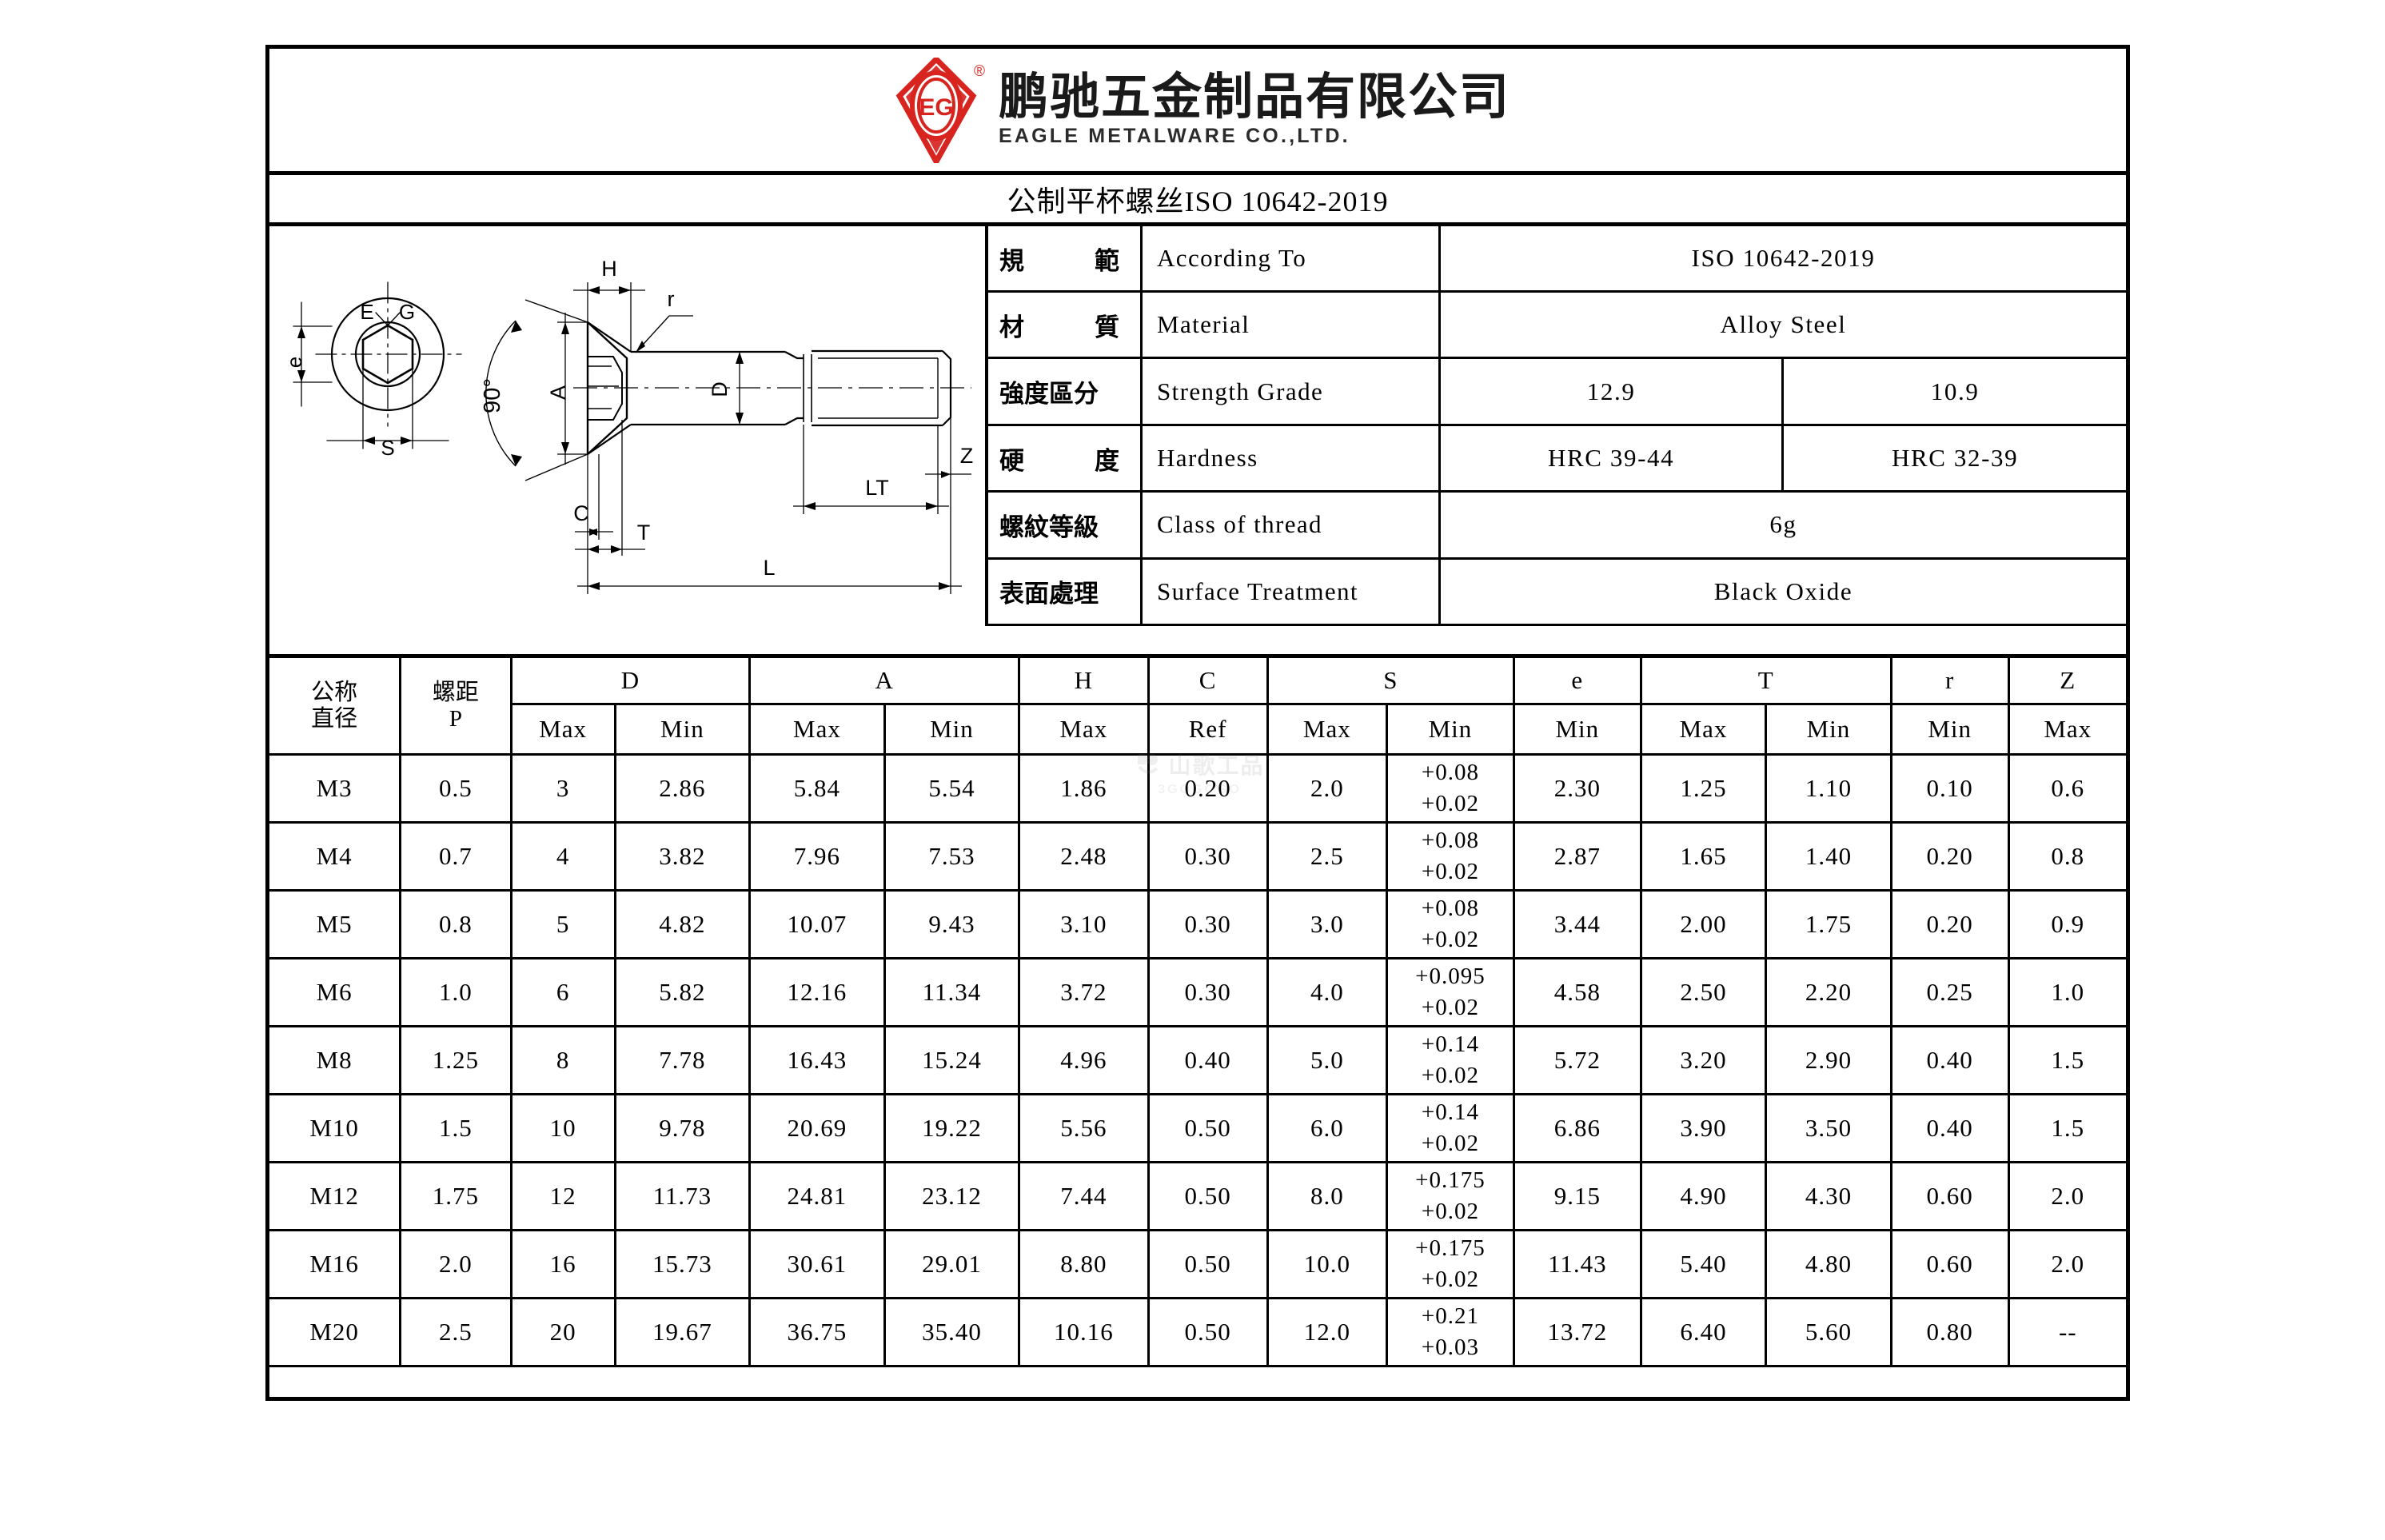 The width and height of the screenshot is (2385, 1540). I want to click on spec-value-hardness-1: HRC 39-44, so click(1611, 458).